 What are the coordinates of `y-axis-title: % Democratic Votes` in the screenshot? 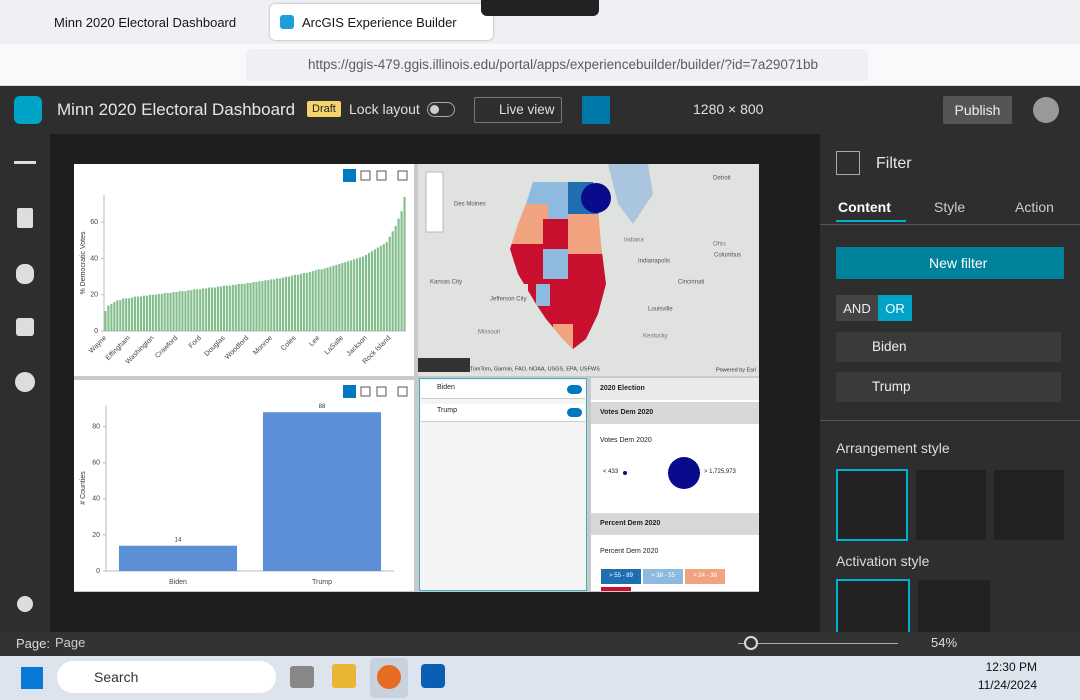 It's located at (83, 263).